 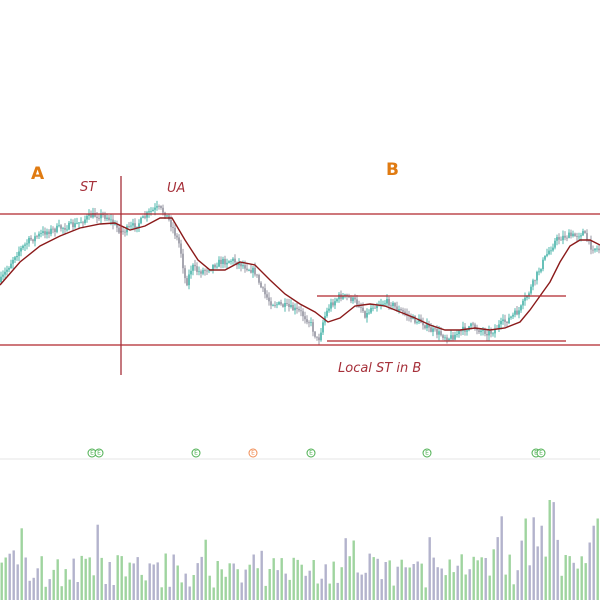 I want to click on local-st-in-b-label: Local ST in B, so click(x=379, y=368).